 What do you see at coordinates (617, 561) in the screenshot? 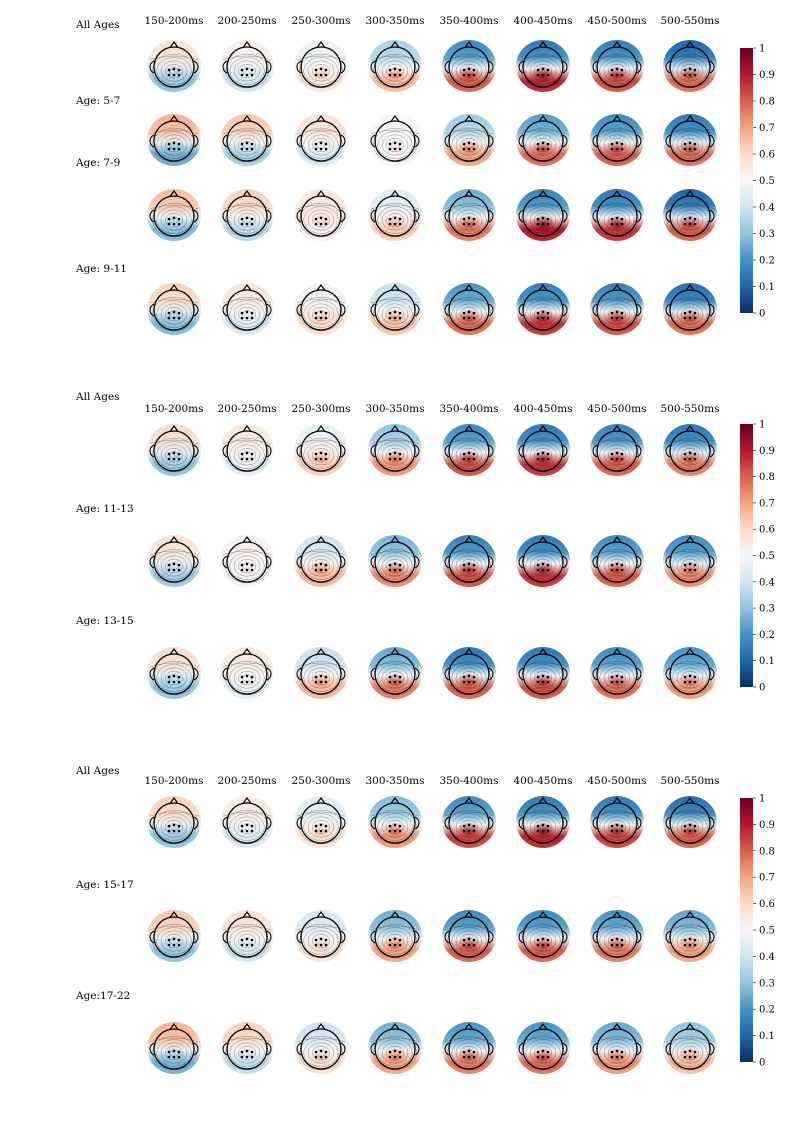
I see `topomap-p1-r1-c6` at bounding box center [617, 561].